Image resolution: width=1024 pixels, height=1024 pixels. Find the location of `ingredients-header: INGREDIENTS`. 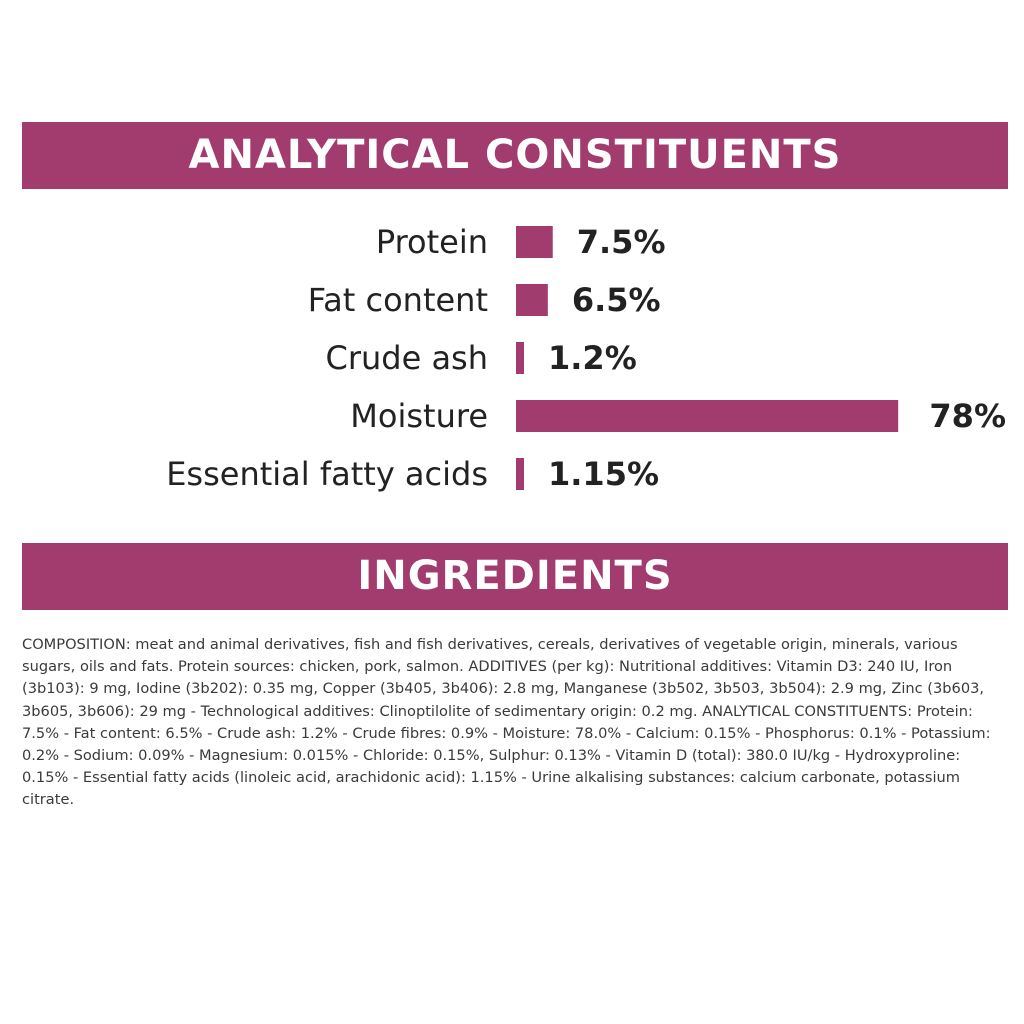

ingredients-header: INGREDIENTS is located at coordinates (515, 576).